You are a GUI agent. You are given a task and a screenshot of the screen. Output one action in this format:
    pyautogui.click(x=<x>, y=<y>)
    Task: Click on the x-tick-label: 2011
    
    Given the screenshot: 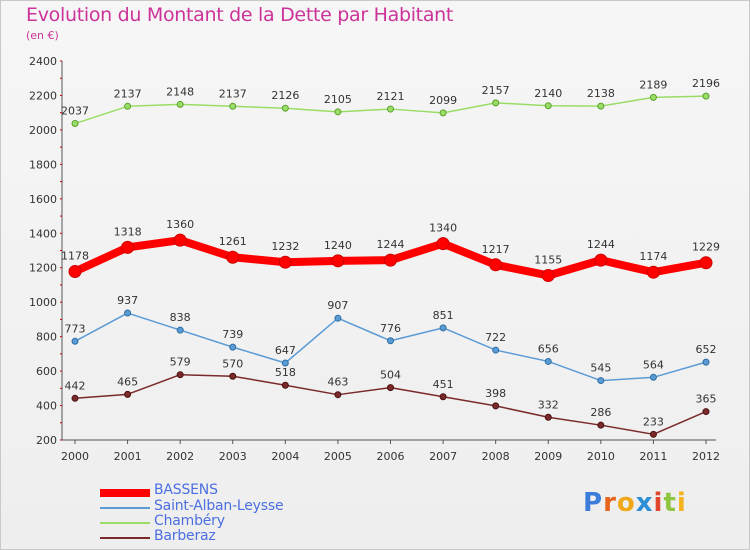 What is the action you would take?
    pyautogui.click(x=653, y=456)
    